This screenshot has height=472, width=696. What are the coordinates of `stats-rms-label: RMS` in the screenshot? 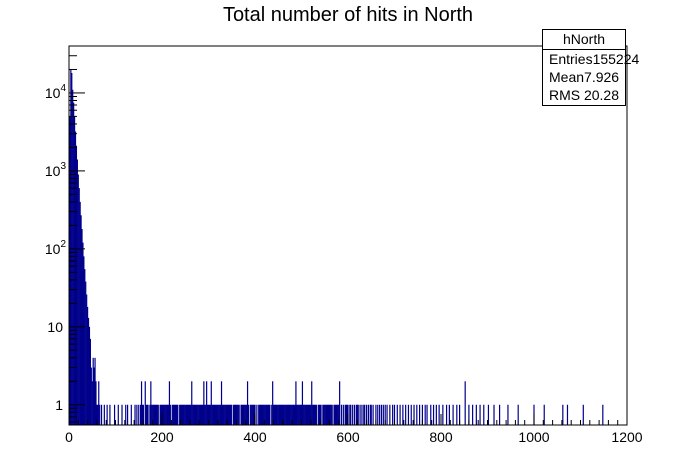 It's located at (565, 95).